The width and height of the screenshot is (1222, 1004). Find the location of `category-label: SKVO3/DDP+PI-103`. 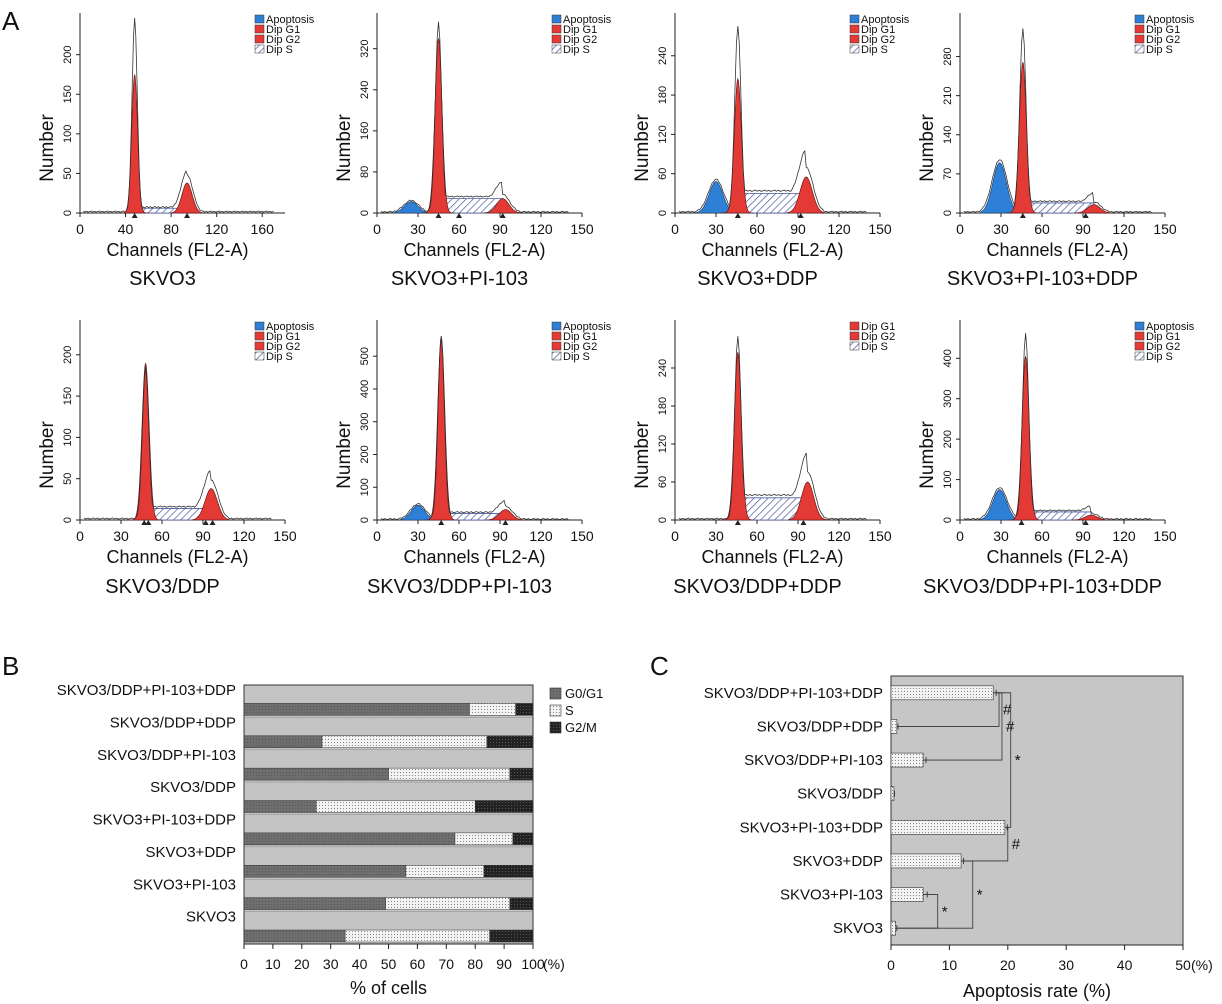

category-label: SKVO3/DDP+PI-103 is located at coordinates (813, 760).